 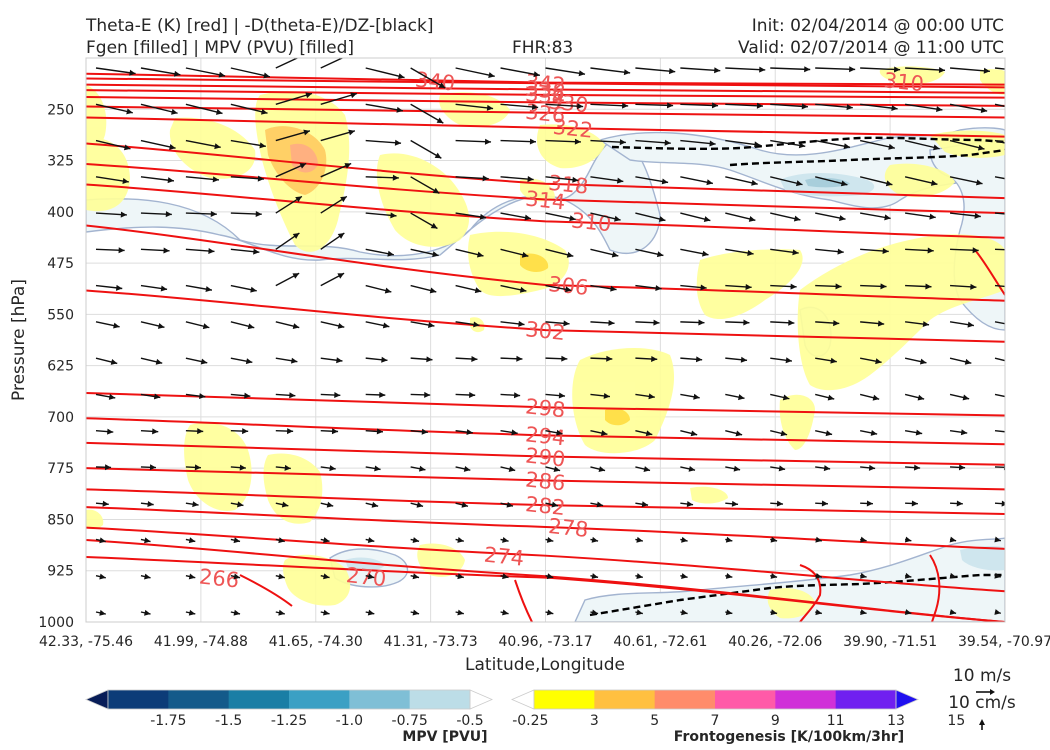 I want to click on y-tick-label: 625, so click(x=60, y=367).